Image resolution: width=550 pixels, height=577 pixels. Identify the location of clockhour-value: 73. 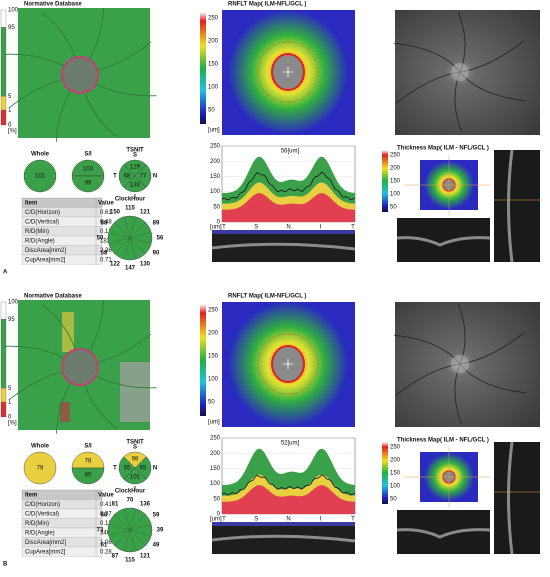
(100, 531).